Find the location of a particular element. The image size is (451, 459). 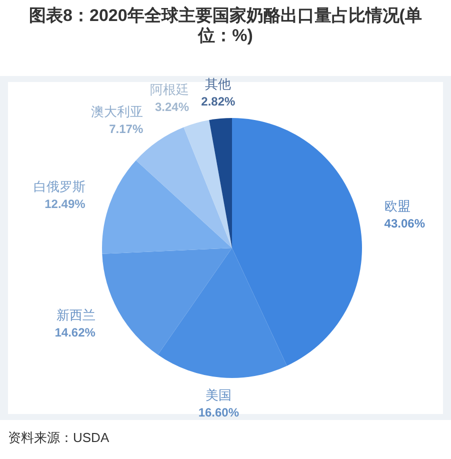

data-label: 2.82% is located at coordinates (218, 101).